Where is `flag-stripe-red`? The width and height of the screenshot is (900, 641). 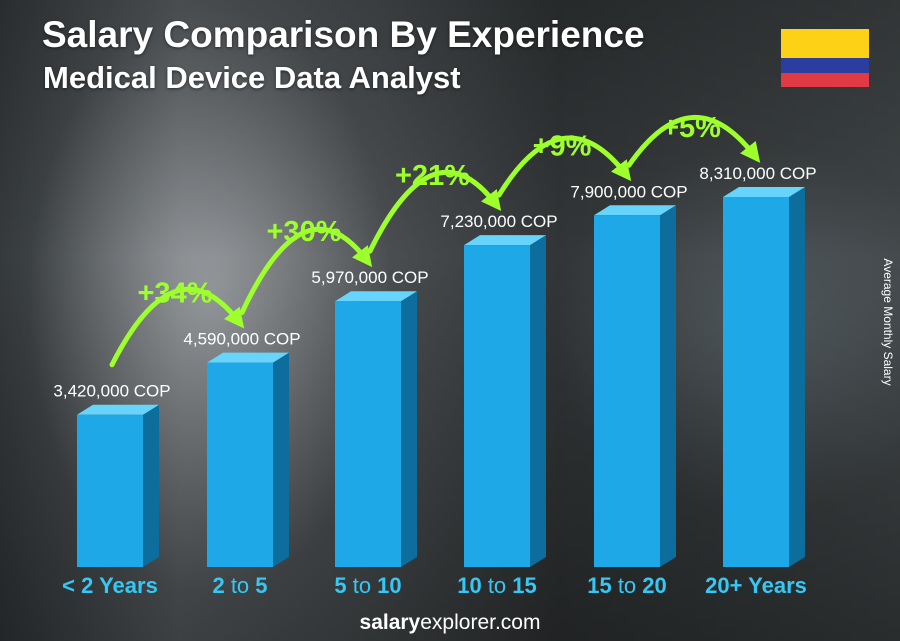
flag-stripe-red is located at coordinates (825, 80).